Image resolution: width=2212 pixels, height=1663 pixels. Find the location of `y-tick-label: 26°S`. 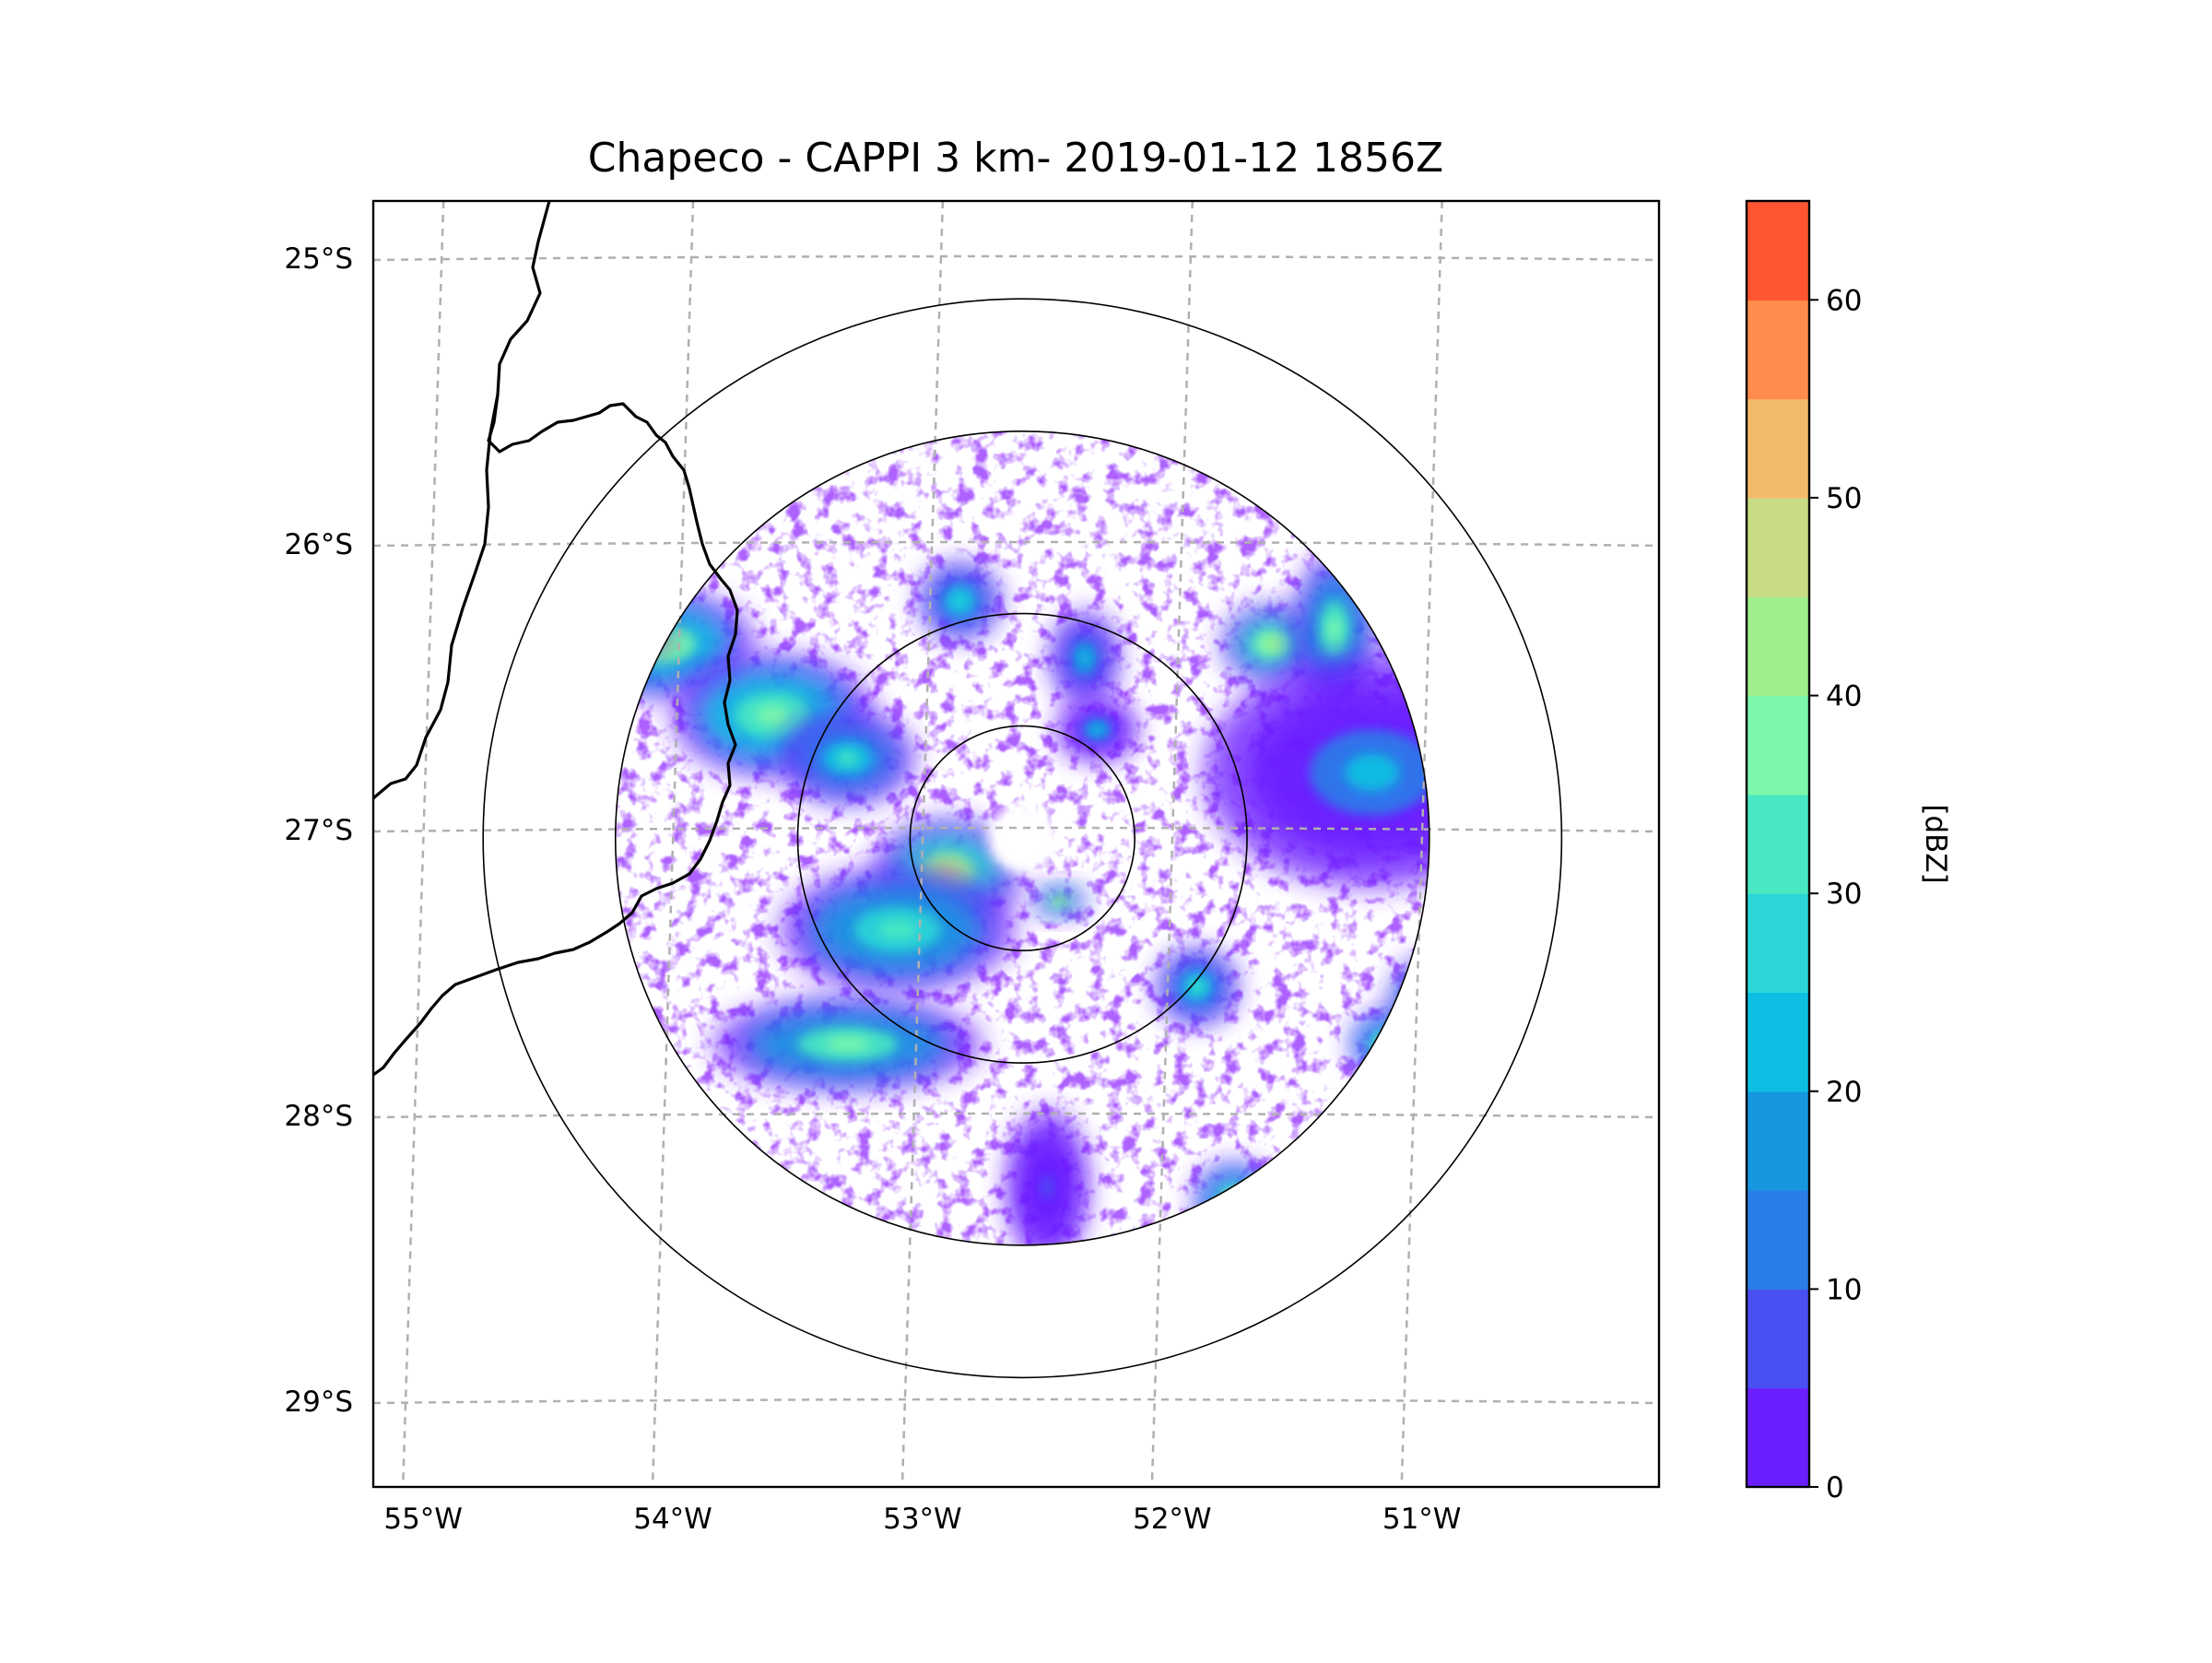

y-tick-label: 26°S is located at coordinates (318, 544).